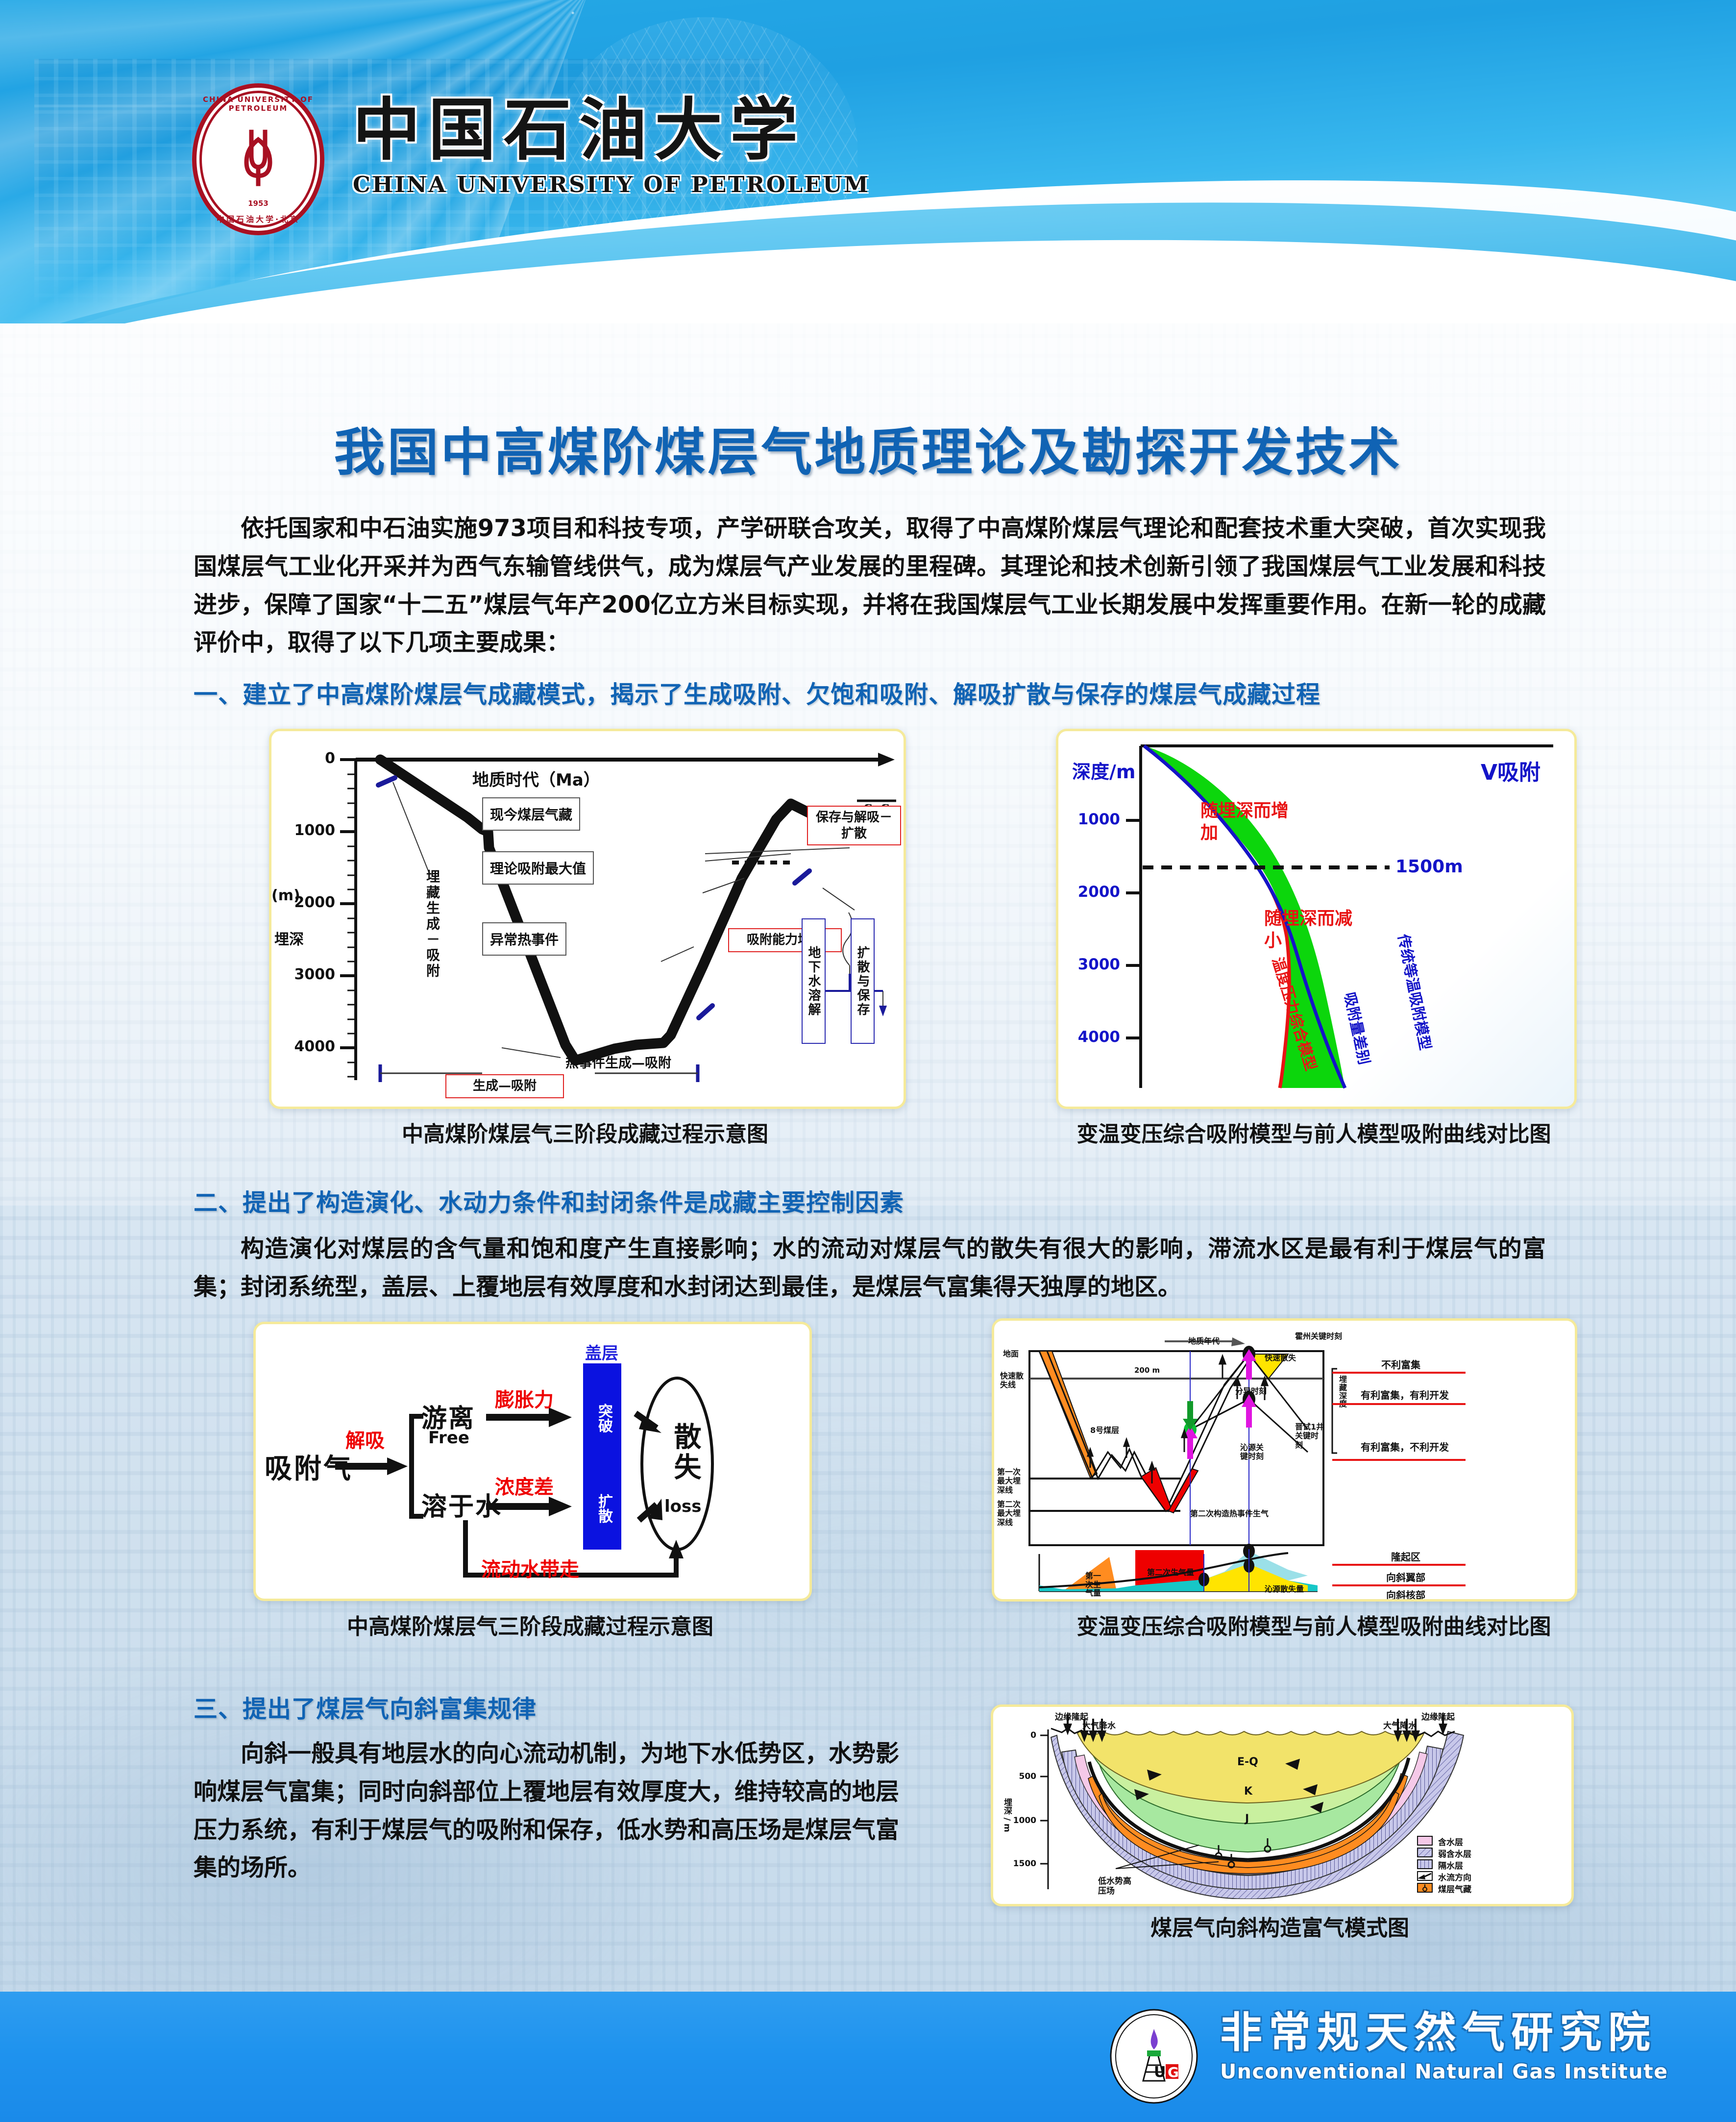  What do you see at coordinates (1455, 1854) in the screenshot?
I see `figure-5-legend-weak-aquifer: 弱含水层` at bounding box center [1455, 1854].